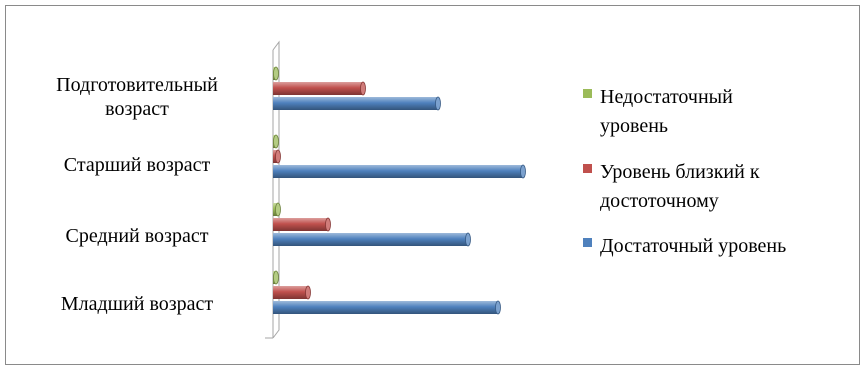 This screenshot has height=370, width=865. I want to click on legend-label: Недостаточный уровень, so click(666, 111).